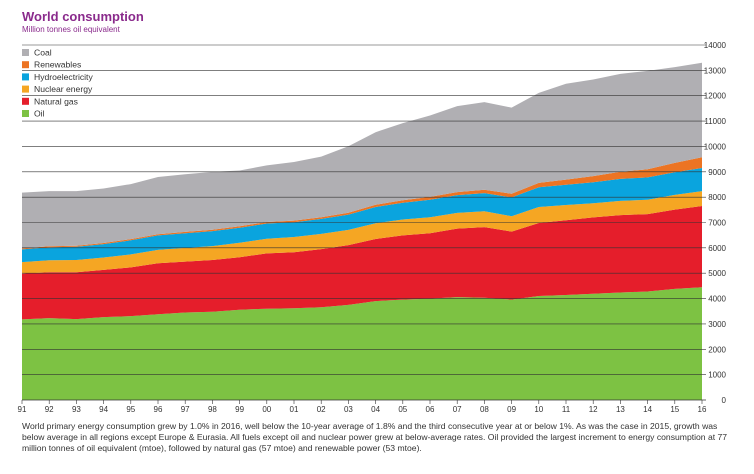 The width and height of the screenshot is (754, 474). Describe the element at coordinates (717, 197) in the screenshot. I see `y-tick-label: 8000` at that location.